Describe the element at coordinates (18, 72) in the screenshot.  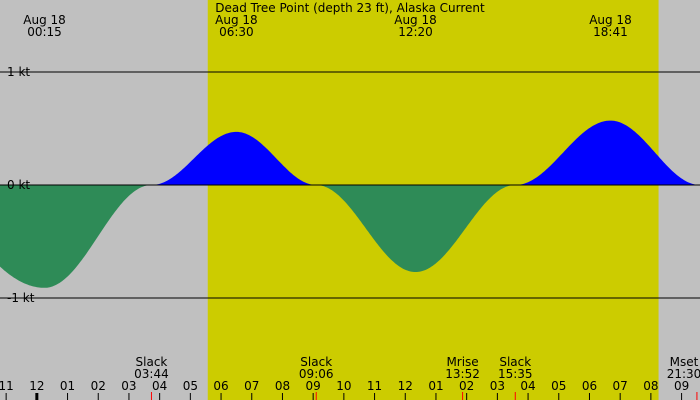
I see `y-tick-label: 1 kt` at that location.